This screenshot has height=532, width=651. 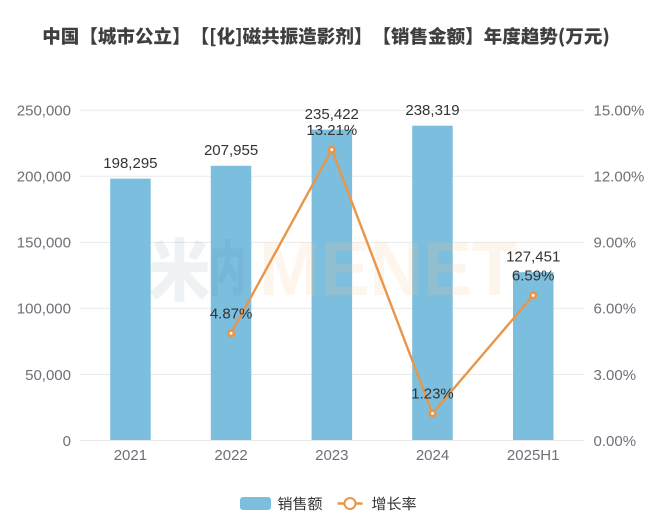 I want to click on svg-text: 207,955, so click(x=231, y=150).